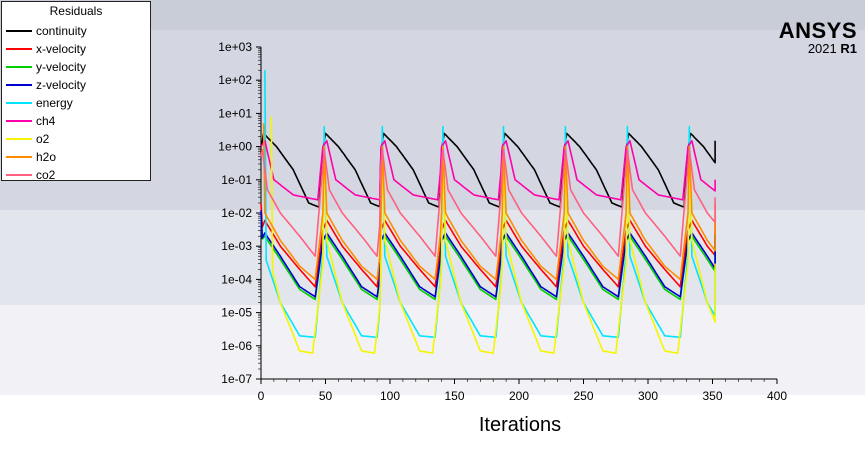 The width and height of the screenshot is (865, 467). What do you see at coordinates (777, 396) in the screenshot?
I see `x-tick-label: 400` at bounding box center [777, 396].